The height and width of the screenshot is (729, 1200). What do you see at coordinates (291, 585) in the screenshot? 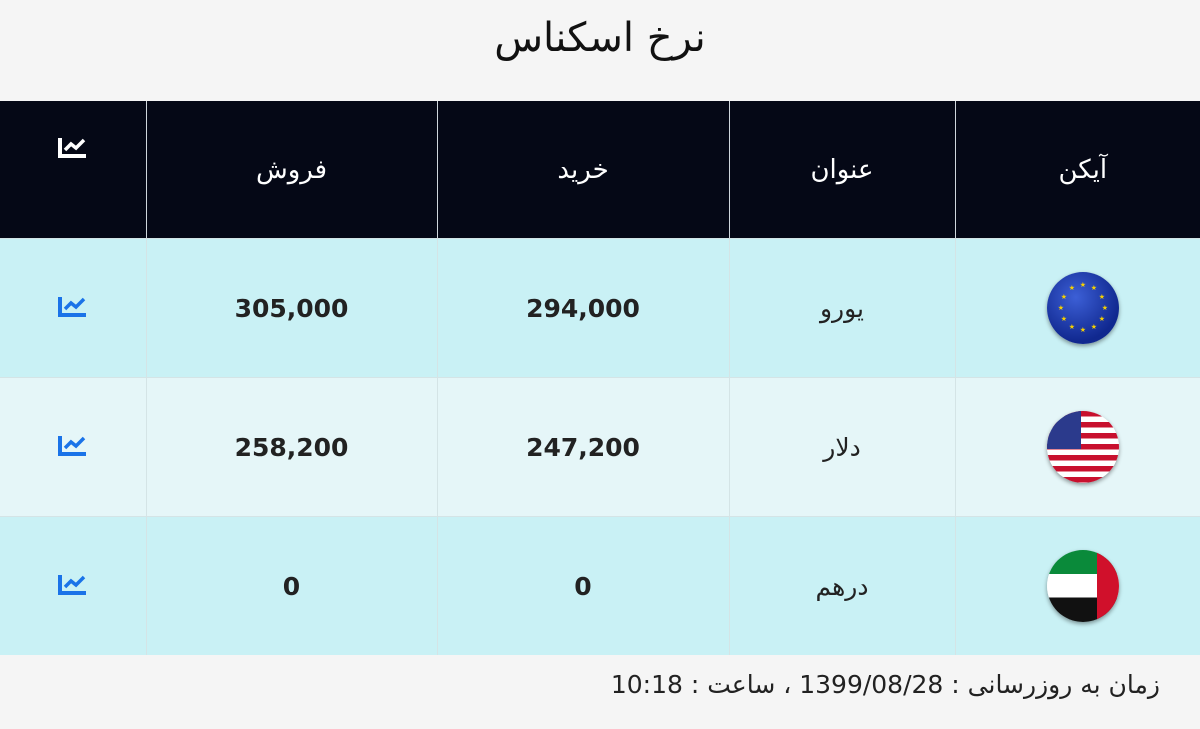
I see `sell-price: 0` at bounding box center [291, 585].